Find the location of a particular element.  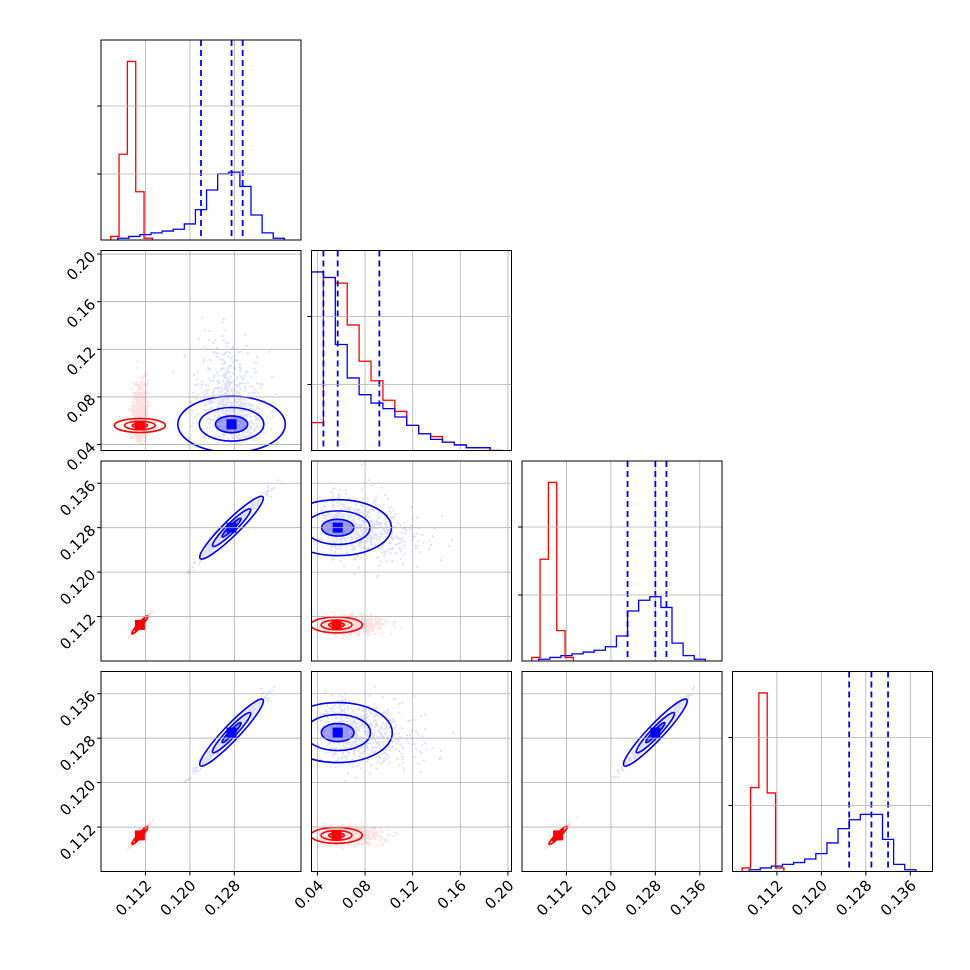

density-peak is located at coordinates (231, 424).